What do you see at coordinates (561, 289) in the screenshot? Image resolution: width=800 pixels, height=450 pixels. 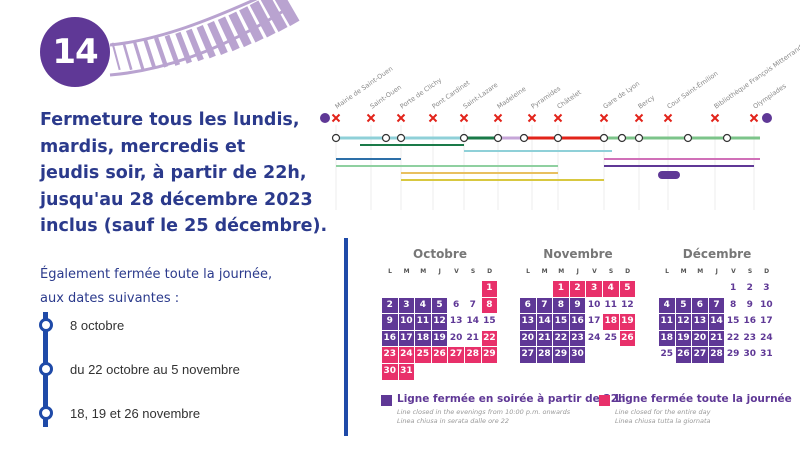 I see `calendar-day: 1` at bounding box center [561, 289].